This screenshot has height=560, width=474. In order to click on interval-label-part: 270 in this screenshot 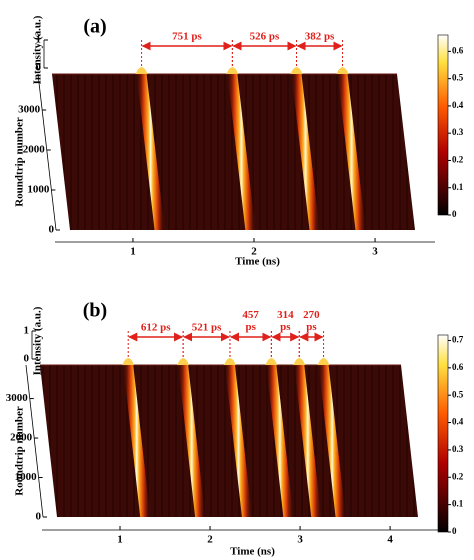, I will do `click(311, 315)`.